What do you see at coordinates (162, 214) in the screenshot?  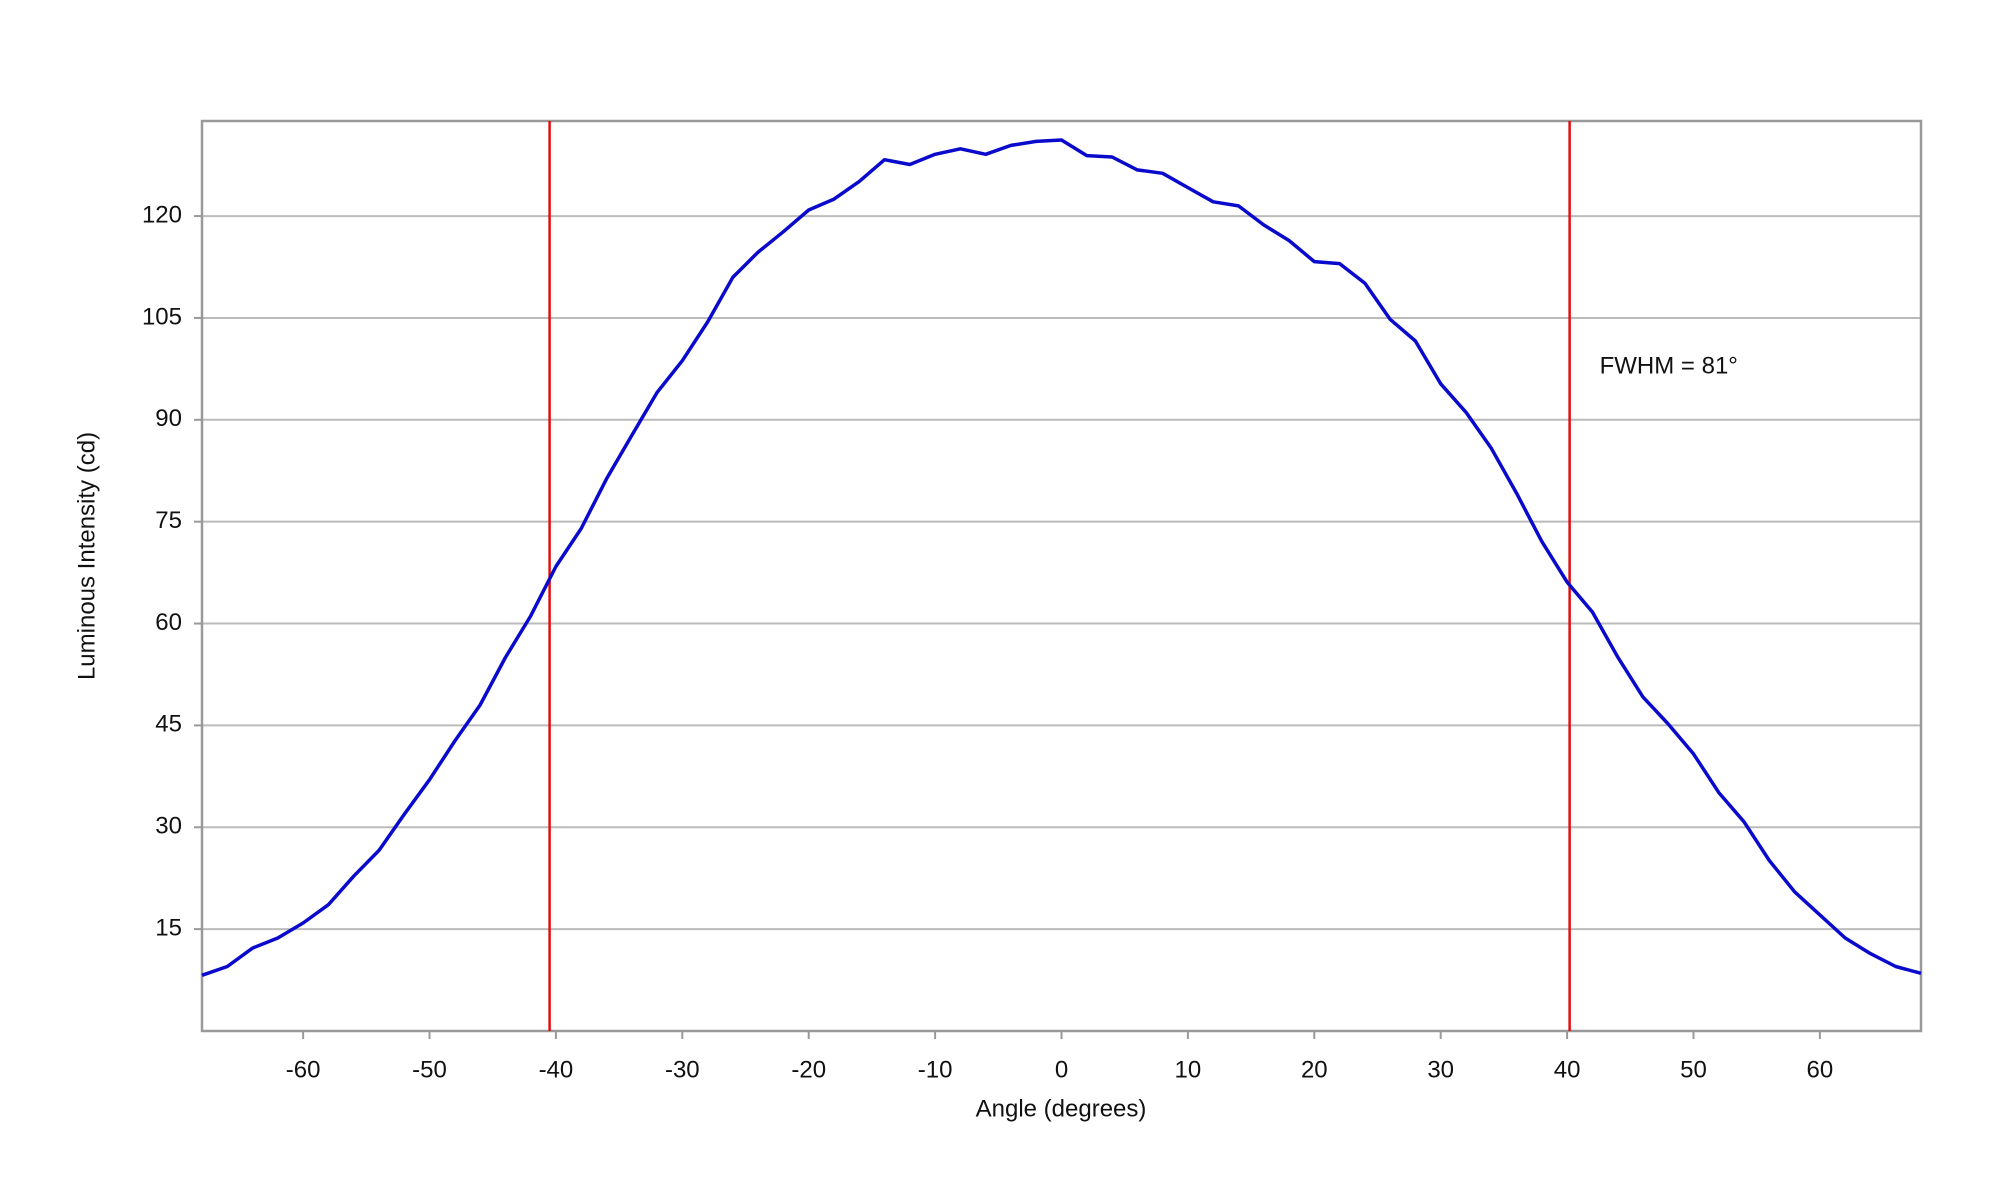 I see `y-tick-label: 120` at bounding box center [162, 214].